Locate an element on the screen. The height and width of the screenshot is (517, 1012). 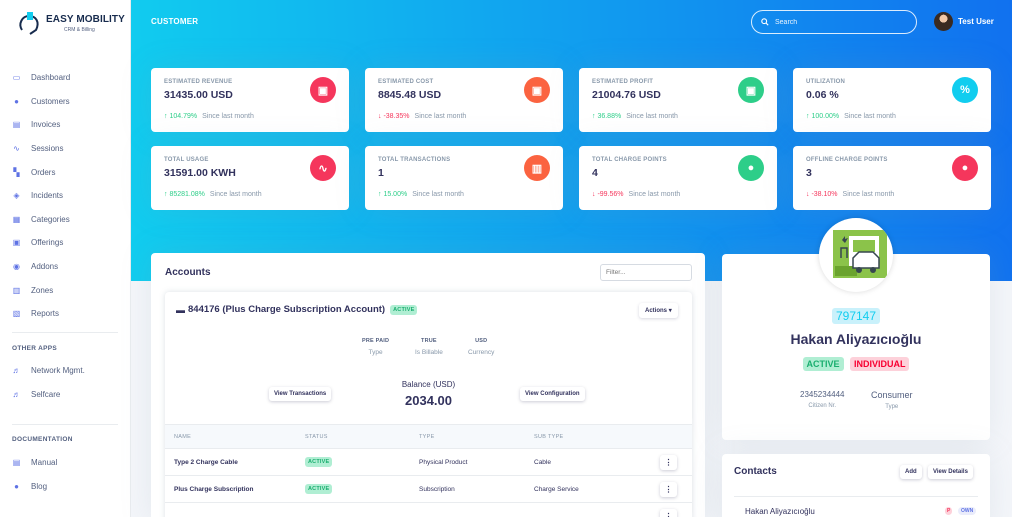
stat-label: ESTIMATED COST is located at coordinates (406, 82).